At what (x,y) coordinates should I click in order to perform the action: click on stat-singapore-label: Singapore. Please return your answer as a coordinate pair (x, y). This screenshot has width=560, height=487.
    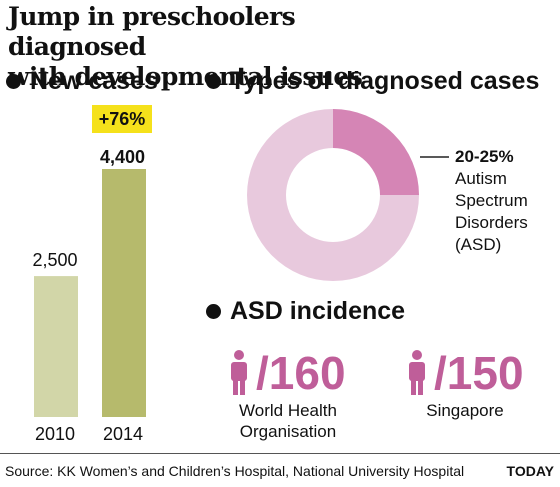
    Looking at the image, I should click on (465, 410).